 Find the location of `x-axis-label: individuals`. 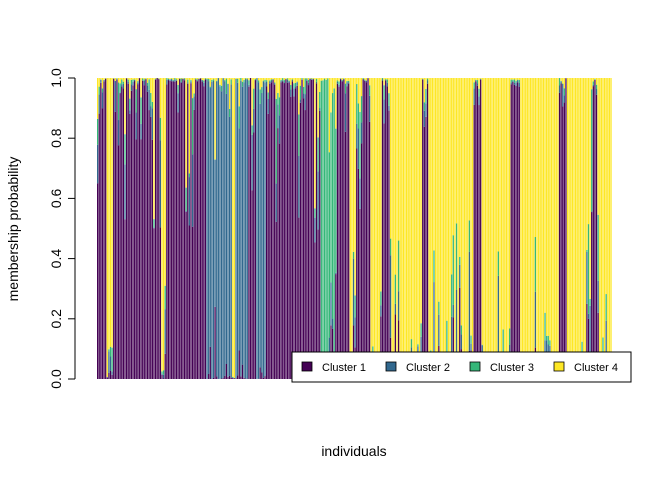

x-axis-label: individuals is located at coordinates (353, 451).